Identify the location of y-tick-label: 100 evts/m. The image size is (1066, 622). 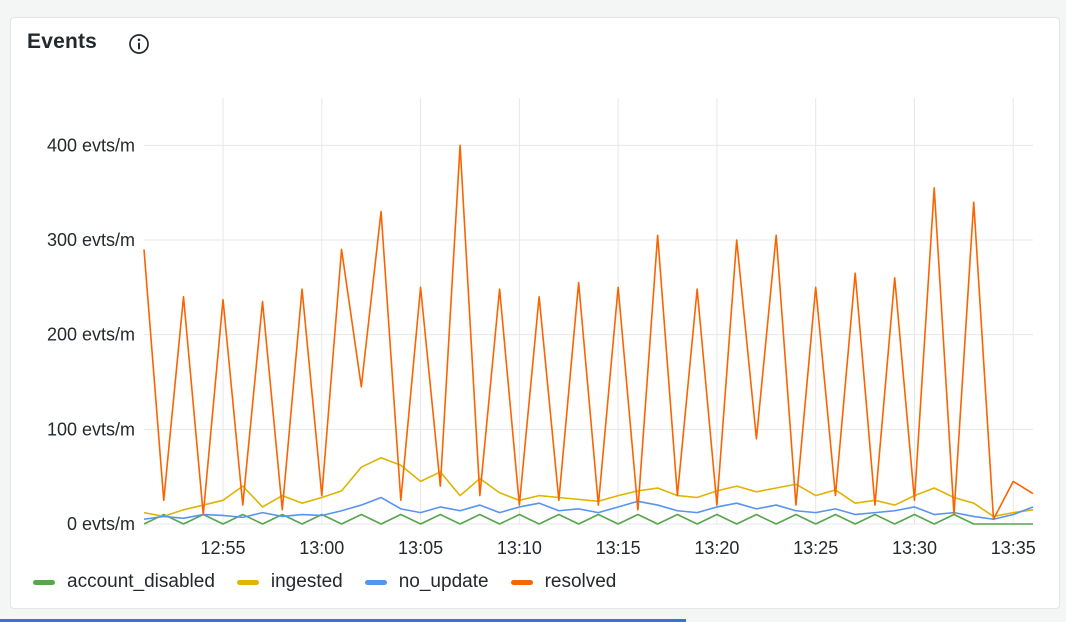
(91, 429).